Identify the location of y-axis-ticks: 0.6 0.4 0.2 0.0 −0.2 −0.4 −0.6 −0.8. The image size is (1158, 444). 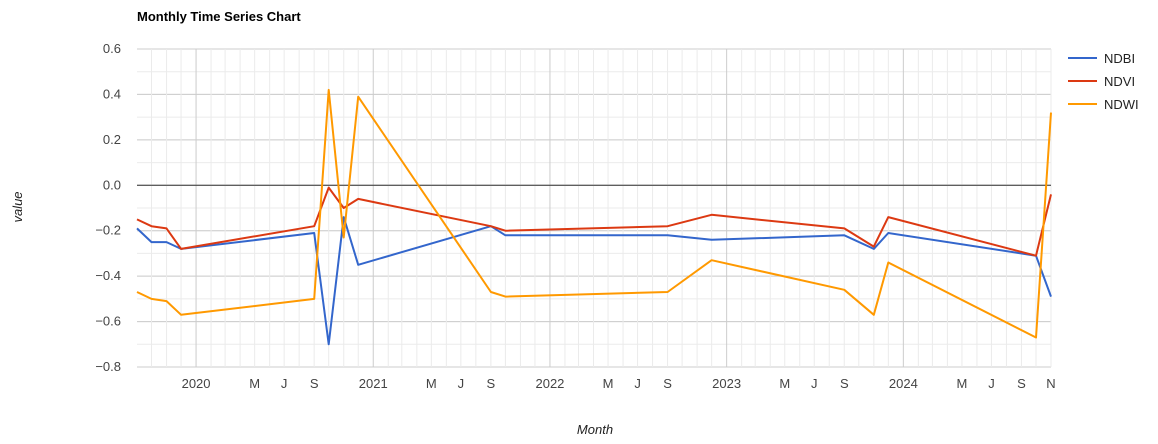
(108, 207).